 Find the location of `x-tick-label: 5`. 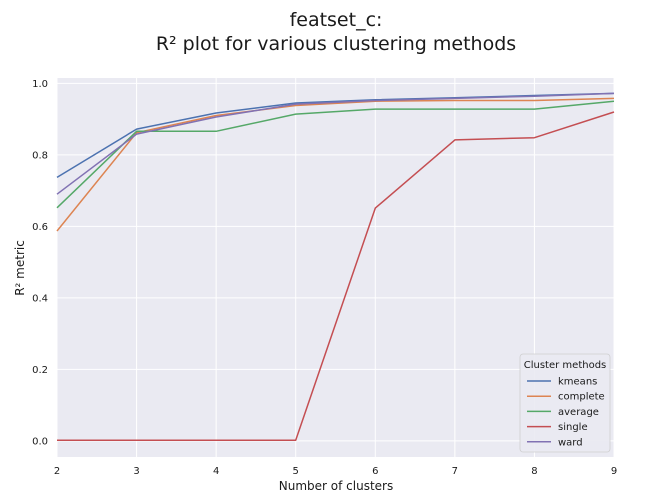

x-tick-label: 5 is located at coordinates (296, 471).